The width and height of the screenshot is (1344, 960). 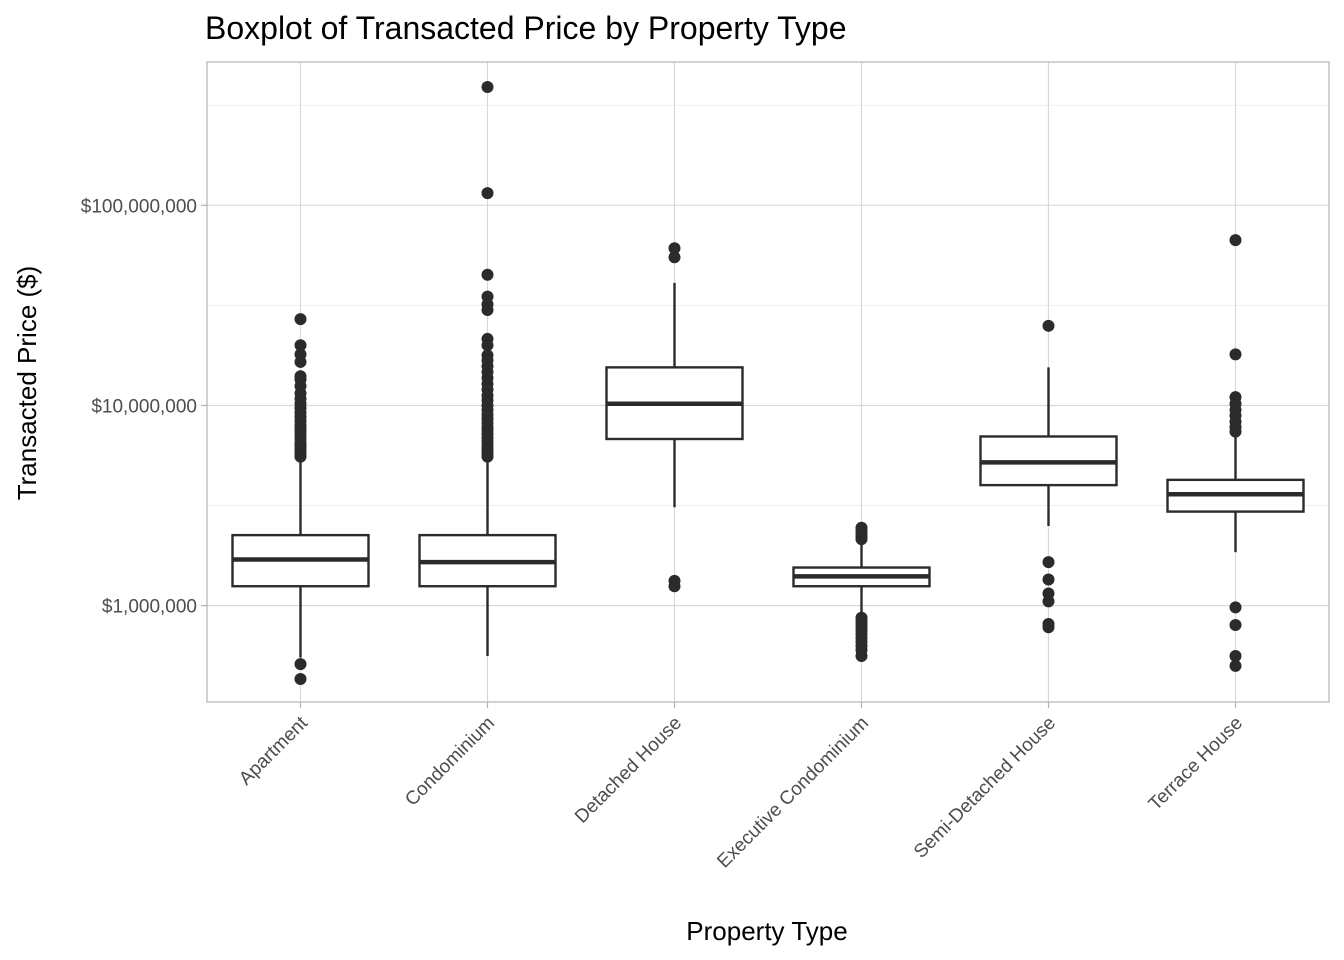 I want to click on x-tick-label: Condominium, so click(x=450, y=762).